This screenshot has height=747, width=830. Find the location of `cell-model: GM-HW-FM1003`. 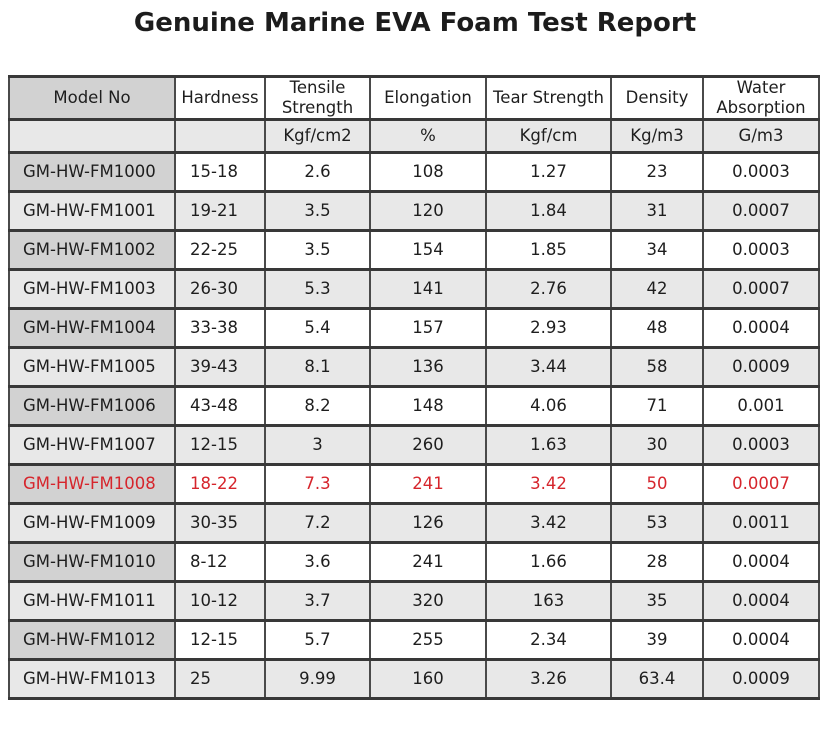

cell-model: GM-HW-FM1003 is located at coordinates (92, 288).